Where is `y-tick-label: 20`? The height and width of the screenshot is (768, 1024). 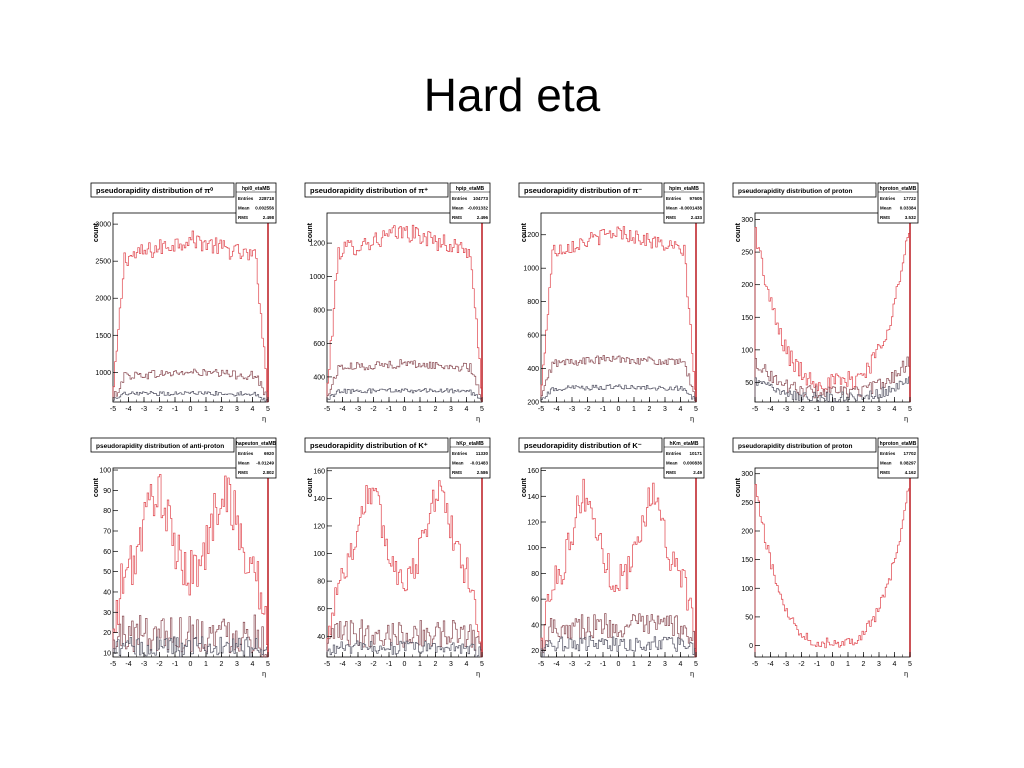 y-tick-label: 20 is located at coordinates (535, 651).